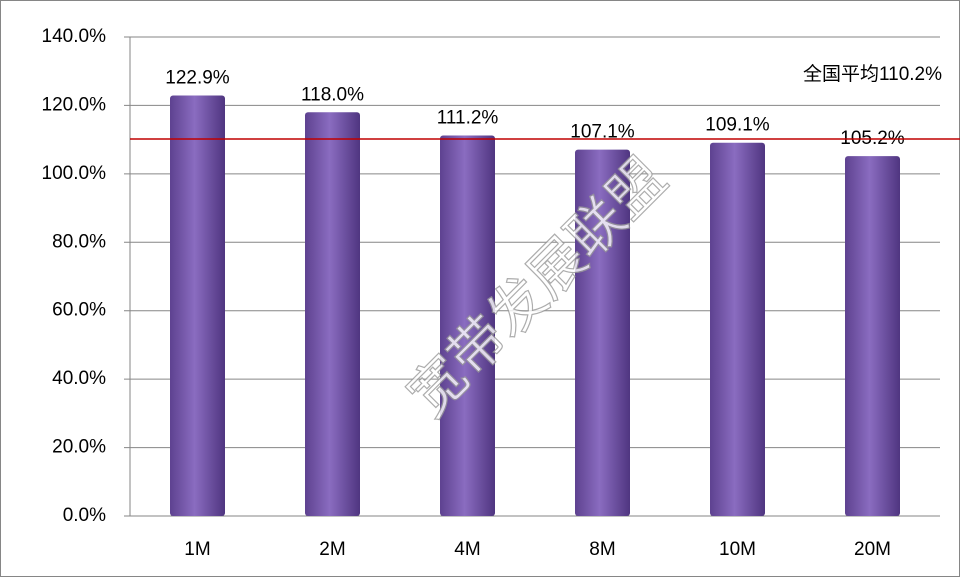 The image size is (960, 577). What do you see at coordinates (79, 241) in the screenshot?
I see `y-tick-label: 80.0%` at bounding box center [79, 241].